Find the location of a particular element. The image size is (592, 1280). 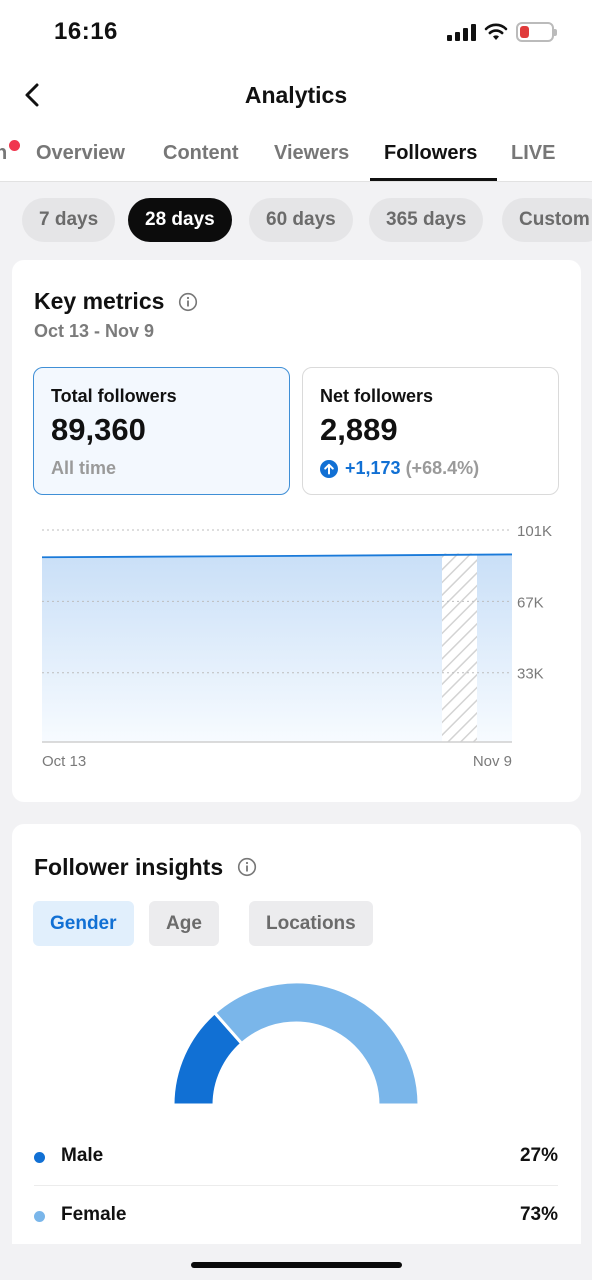

legend-row-male: Male 27% is located at coordinates (296, 1156).